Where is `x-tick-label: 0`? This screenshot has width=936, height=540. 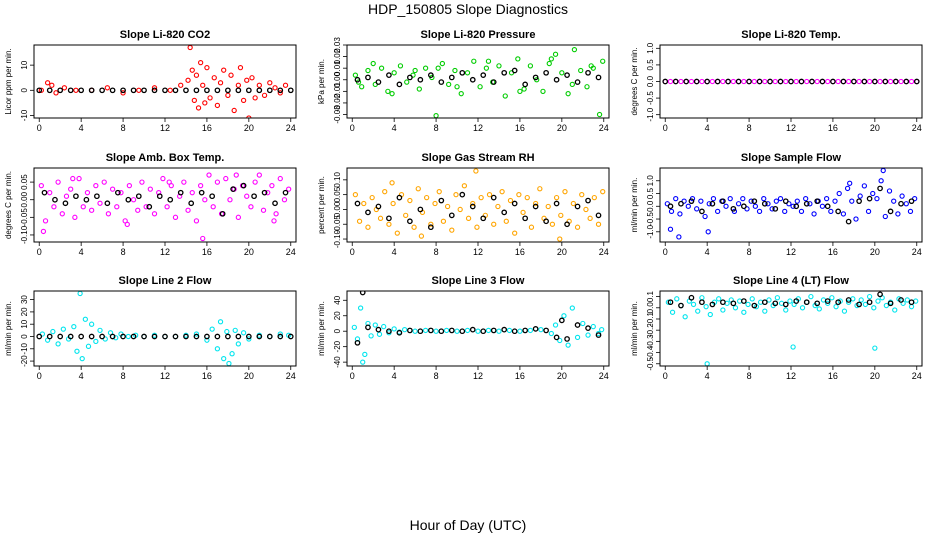
x-tick-label: 0 is located at coordinates (665, 376).